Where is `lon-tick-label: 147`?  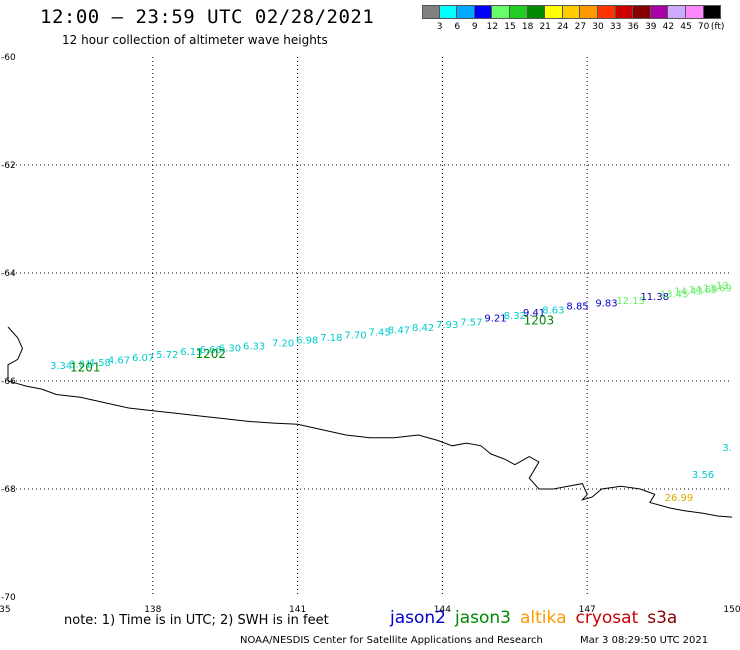 lon-tick-label: 147 is located at coordinates (587, 610).